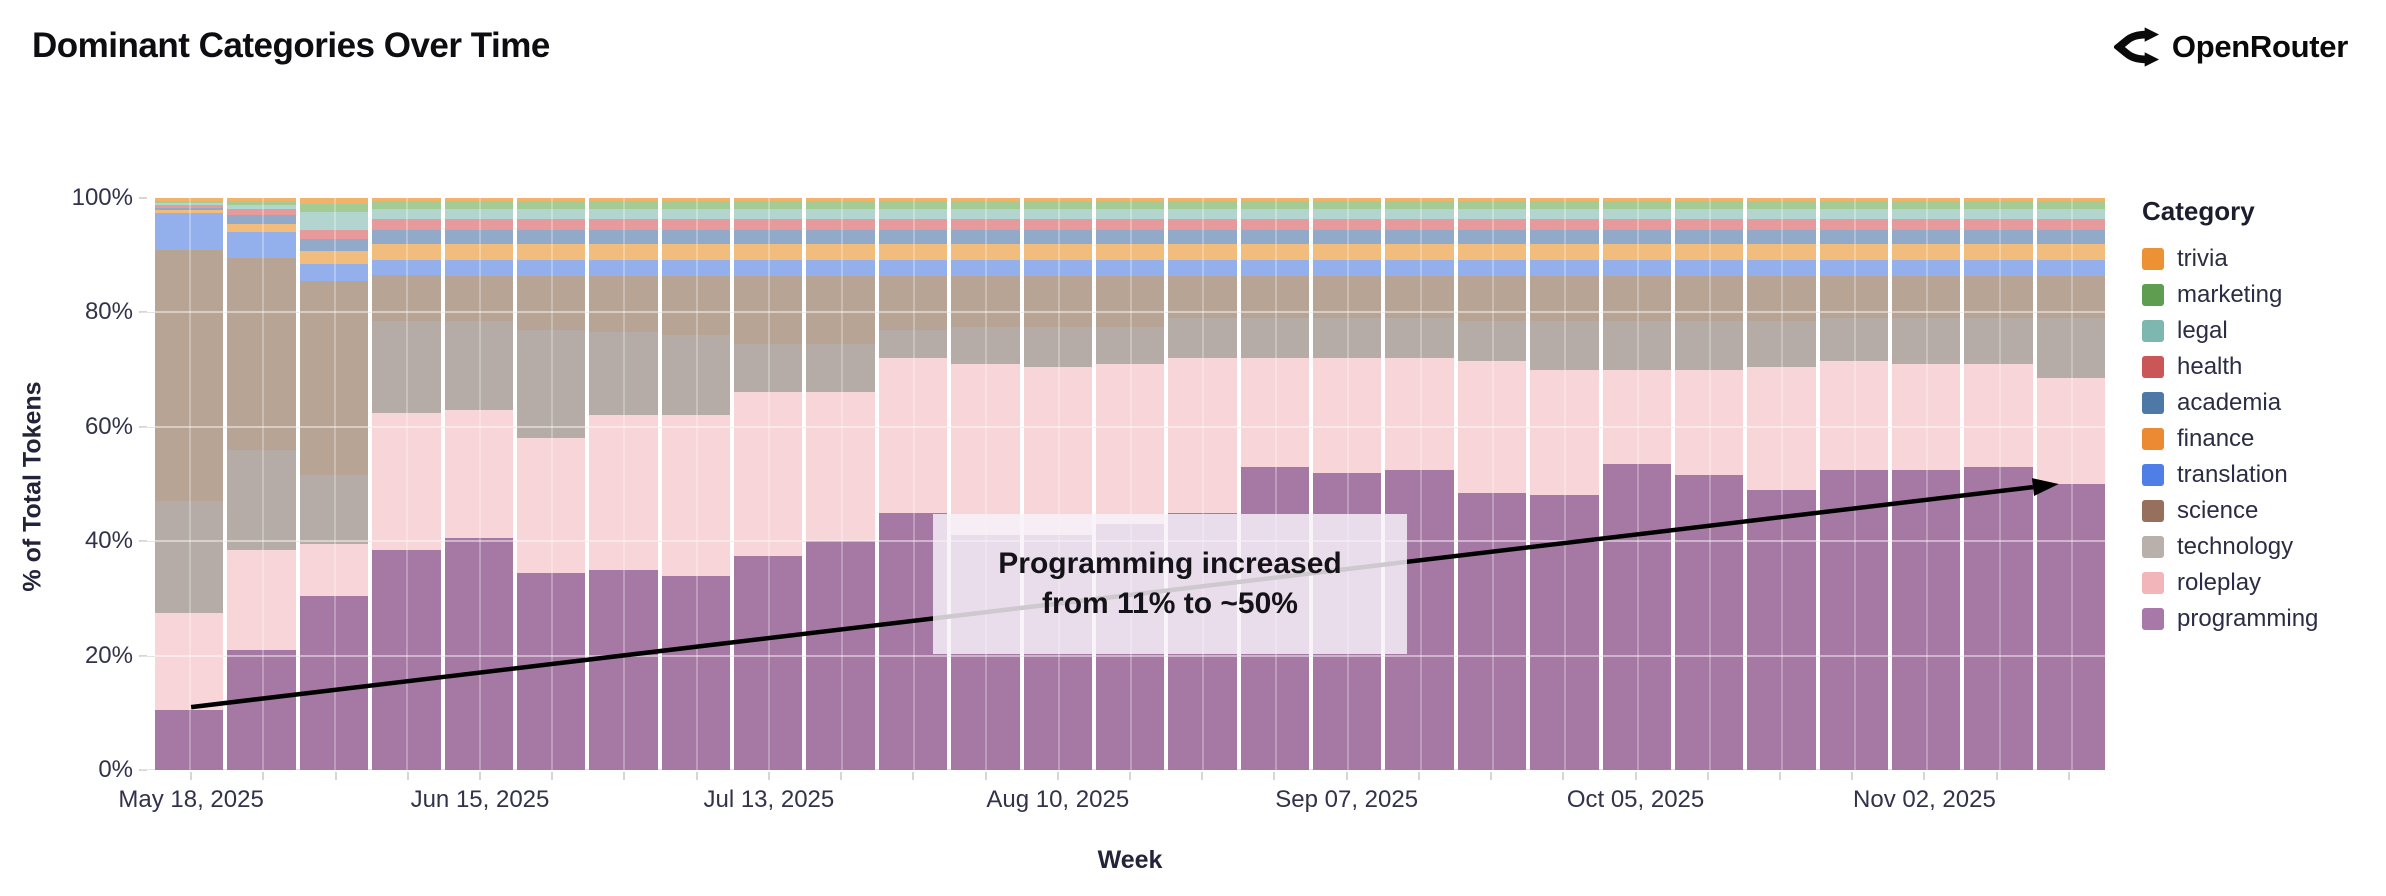 This screenshot has height=896, width=2386. I want to click on bar-week-aug-31-2025, so click(1274, 484).